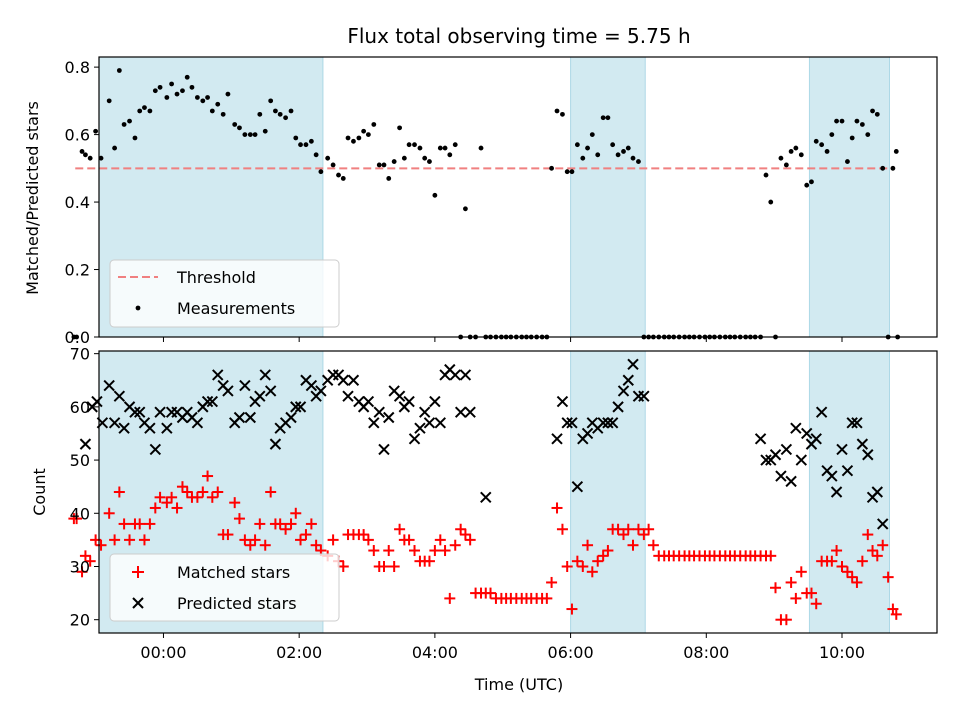  Describe the element at coordinates (224, 293) in the screenshot. I see `top-legend: Threshold Measurements` at that location.